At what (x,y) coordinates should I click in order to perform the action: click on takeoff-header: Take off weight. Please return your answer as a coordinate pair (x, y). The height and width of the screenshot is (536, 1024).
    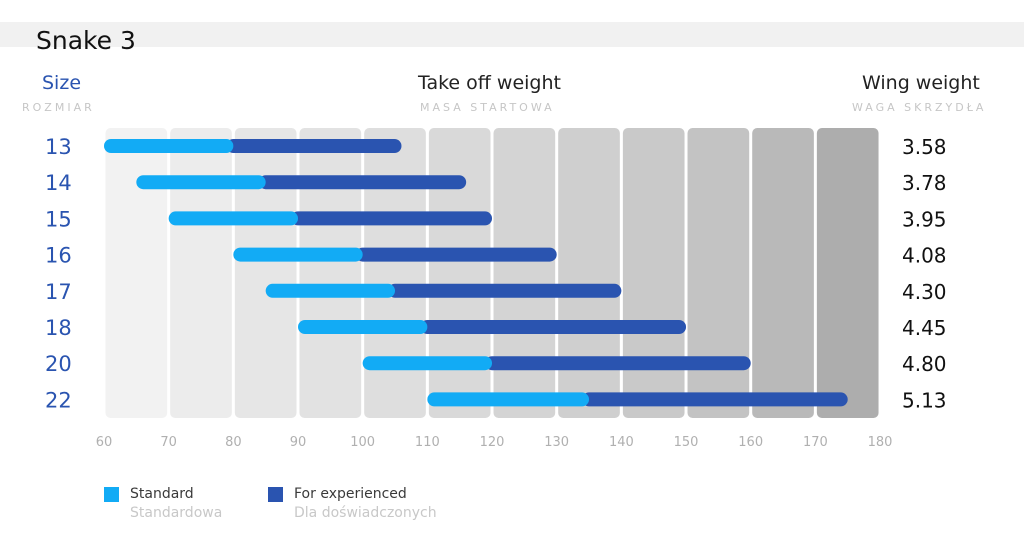
    Looking at the image, I should click on (489, 83).